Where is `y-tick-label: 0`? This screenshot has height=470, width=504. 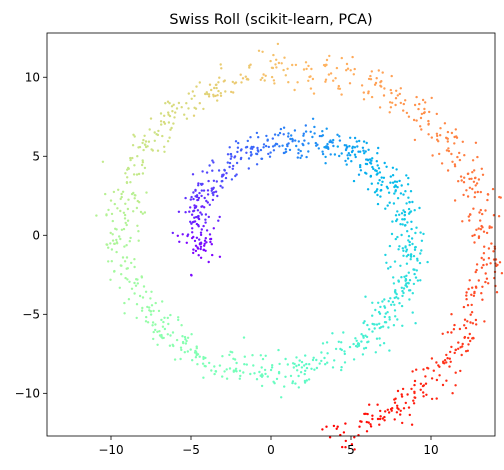 y-tick-label: 0 is located at coordinates (36, 235).